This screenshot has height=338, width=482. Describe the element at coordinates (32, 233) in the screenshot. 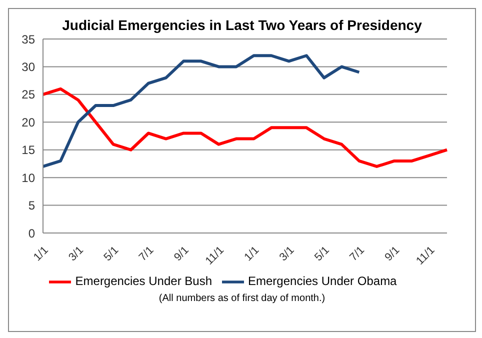

I see `y-tick-label: 0` at that location.